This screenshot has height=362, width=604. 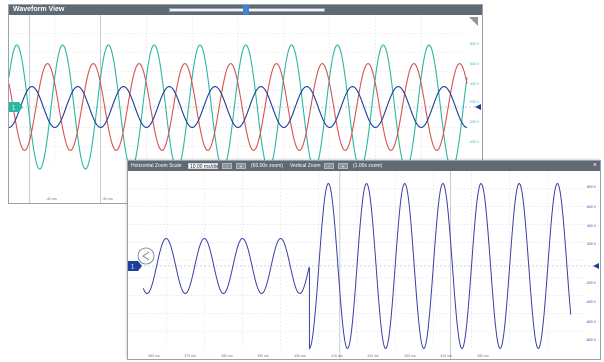 I want to click on y-tick-label: -800 V, so click(x=591, y=340).